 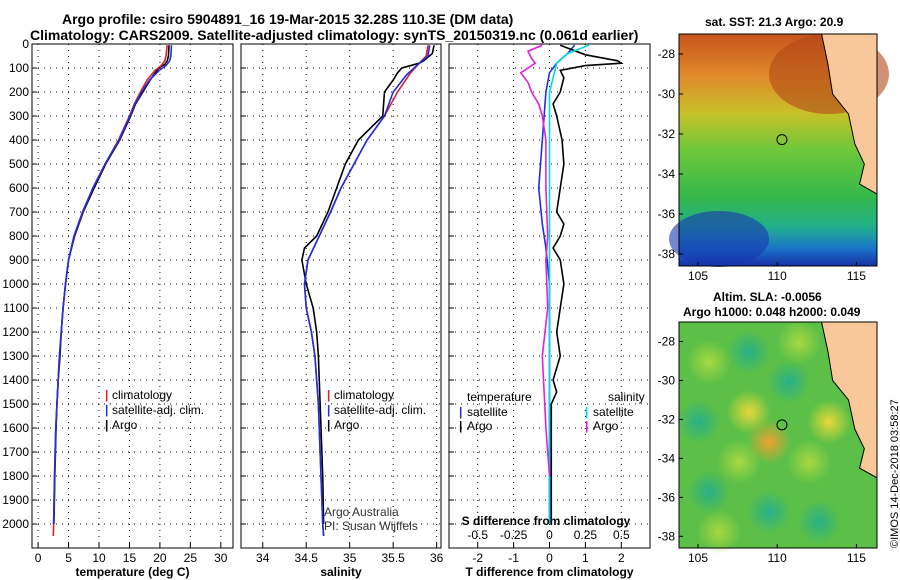 What do you see at coordinates (112, 285) in the screenshot?
I see `series-satellite-adj-clim-` at bounding box center [112, 285].